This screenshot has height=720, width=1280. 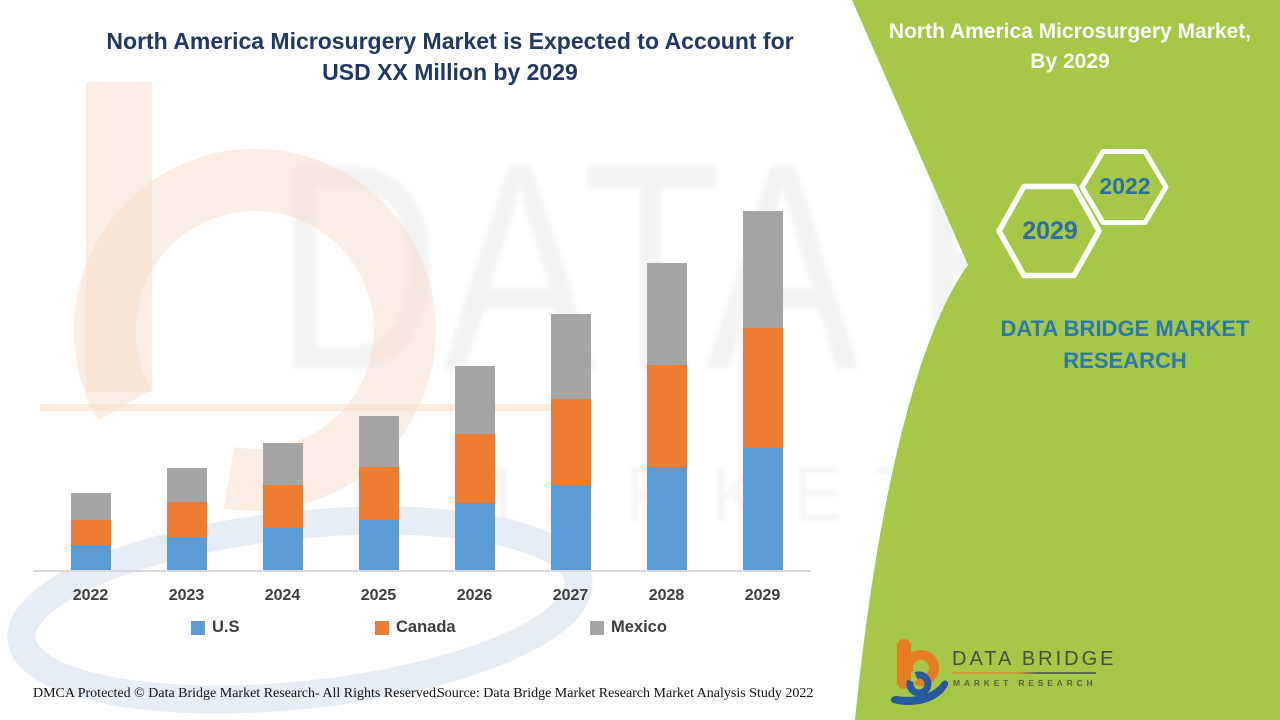 What do you see at coordinates (378, 595) in the screenshot?
I see `x-axis-label-2025: 2025` at bounding box center [378, 595].